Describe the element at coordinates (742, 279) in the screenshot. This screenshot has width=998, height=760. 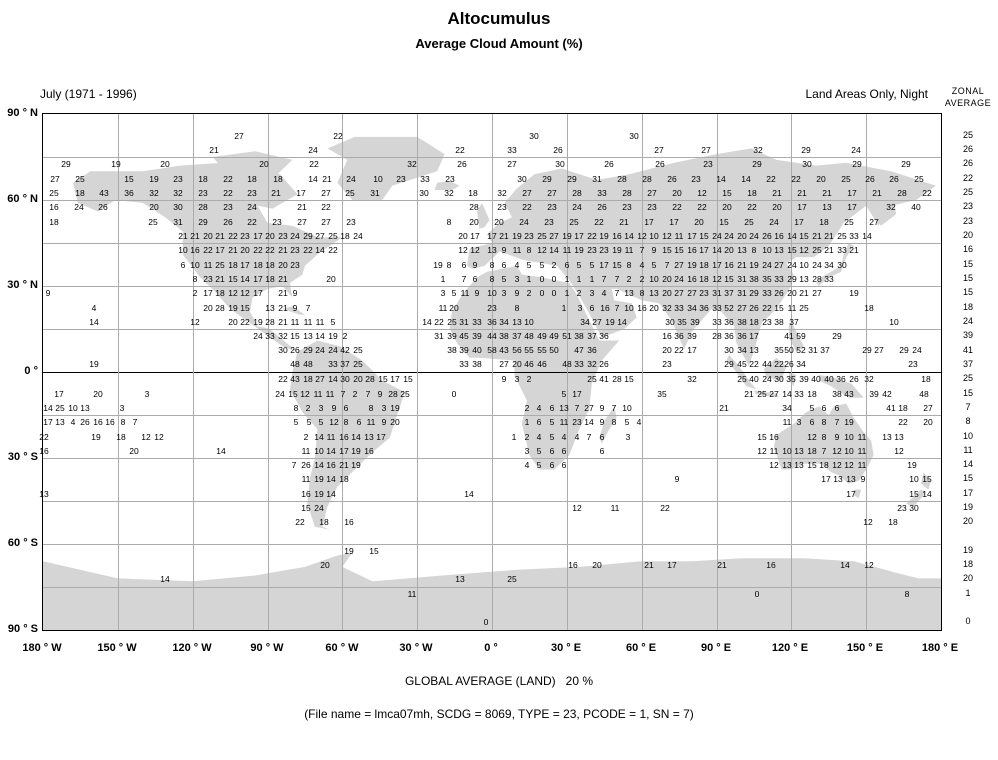
I see `grid-value: 31` at that location.